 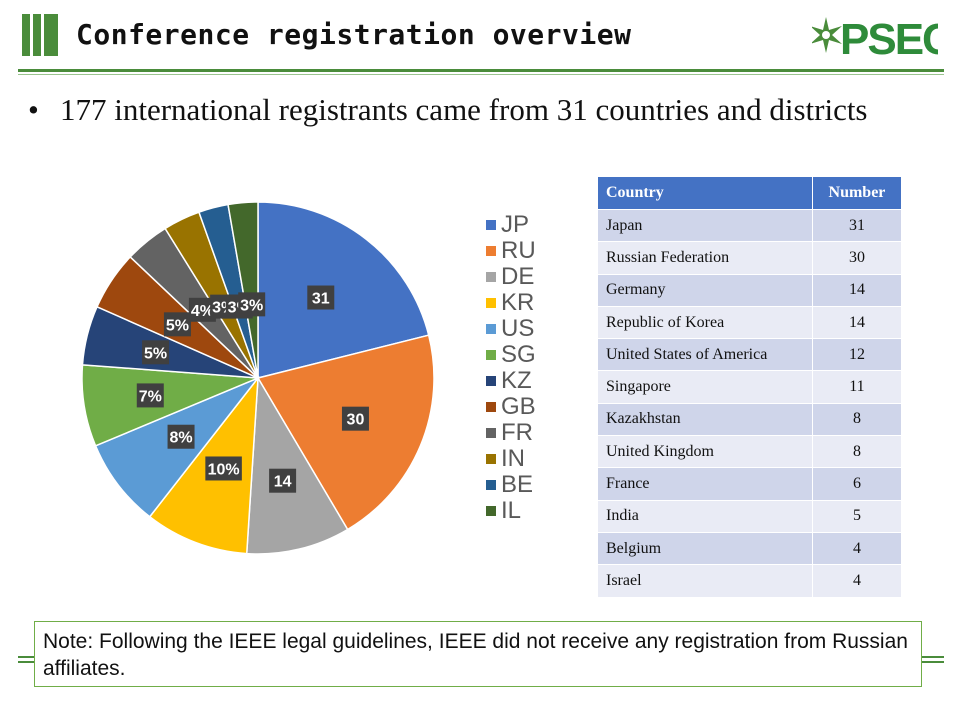 I want to click on number-cell: 14, so click(x=857, y=290).